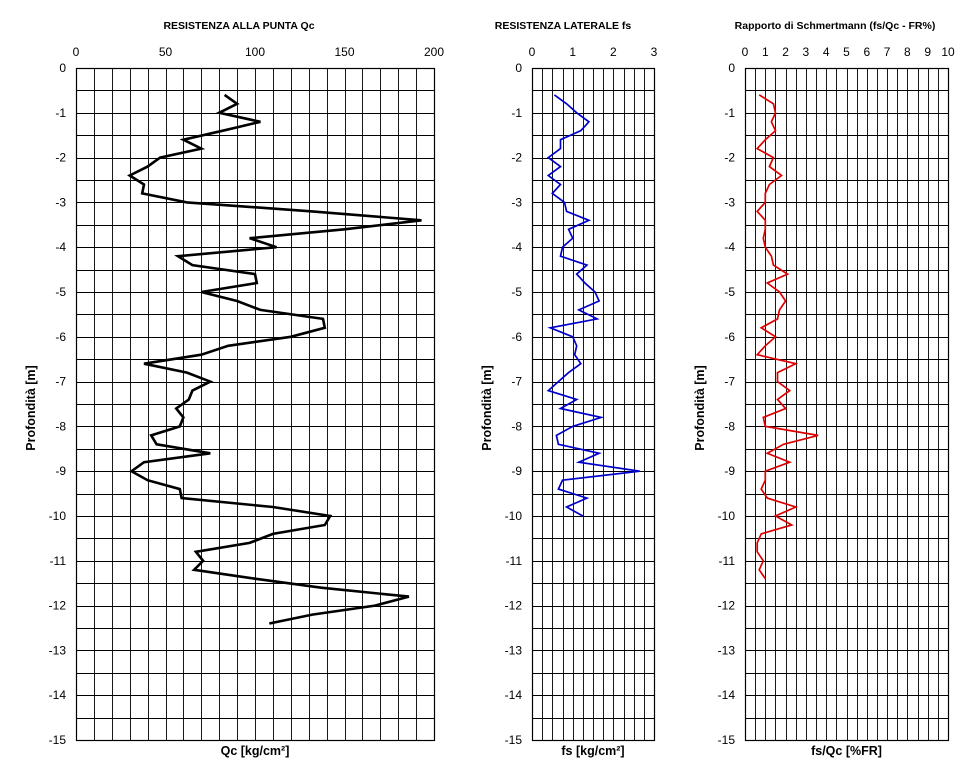 The image size is (966, 774). What do you see at coordinates (907, 52) in the screenshot?
I see `x-tick-label: 8` at bounding box center [907, 52].